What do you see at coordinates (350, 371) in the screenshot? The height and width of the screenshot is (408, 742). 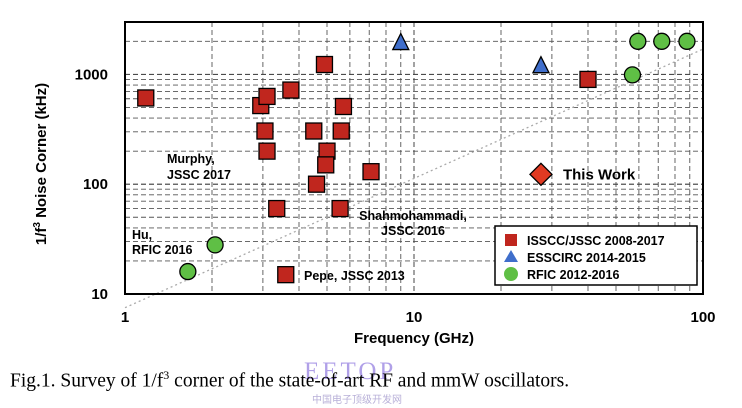 I see `watermark-main: EETOP` at bounding box center [350, 371].